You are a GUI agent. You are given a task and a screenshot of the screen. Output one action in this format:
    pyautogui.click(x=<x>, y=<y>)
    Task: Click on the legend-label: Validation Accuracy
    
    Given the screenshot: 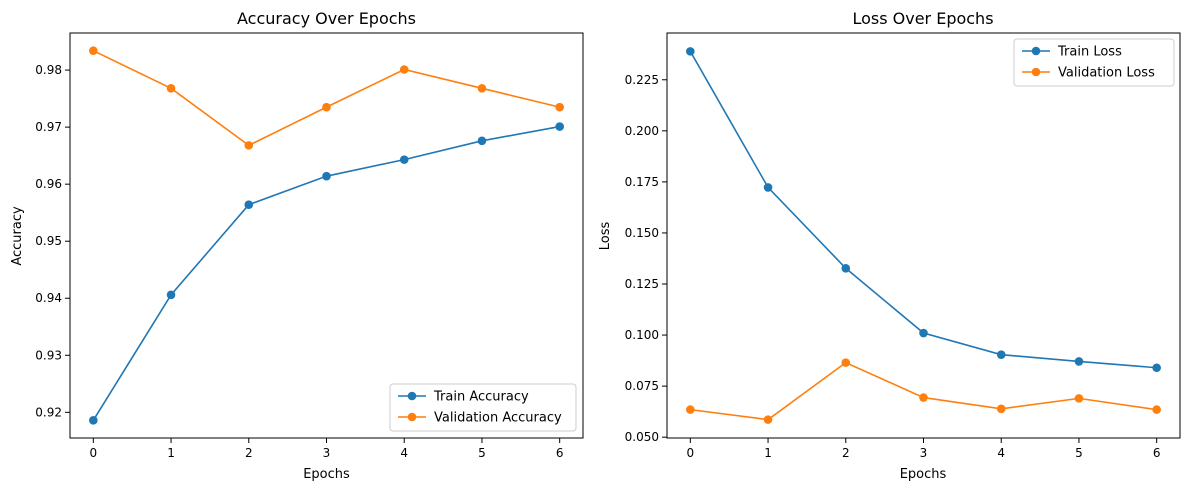 What is the action you would take?
    pyautogui.click(x=498, y=418)
    